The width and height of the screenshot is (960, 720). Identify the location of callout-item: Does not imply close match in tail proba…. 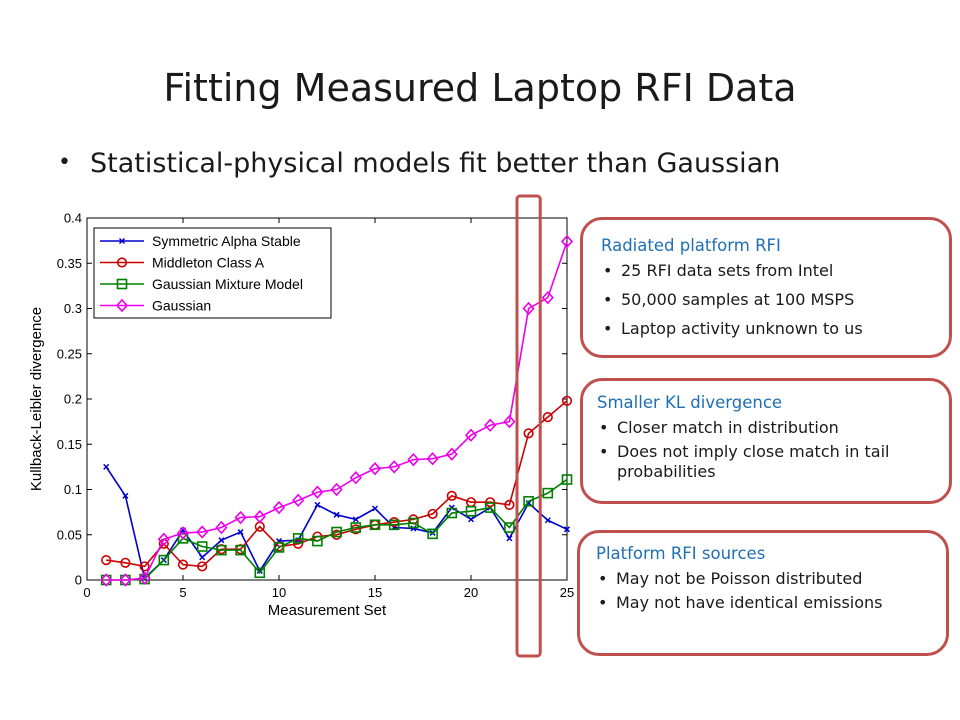
(766, 462).